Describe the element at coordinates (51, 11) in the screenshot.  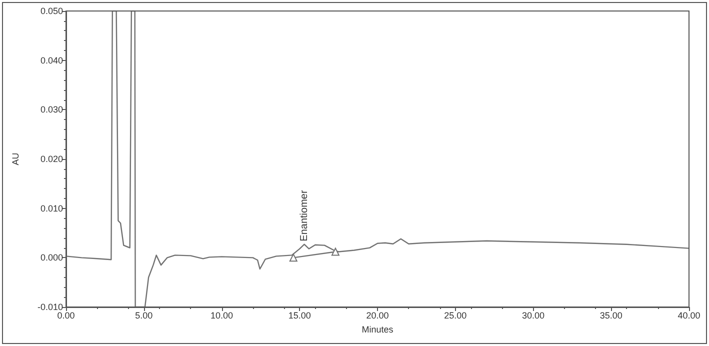
I see `y-tick-label: 0.050` at that location.